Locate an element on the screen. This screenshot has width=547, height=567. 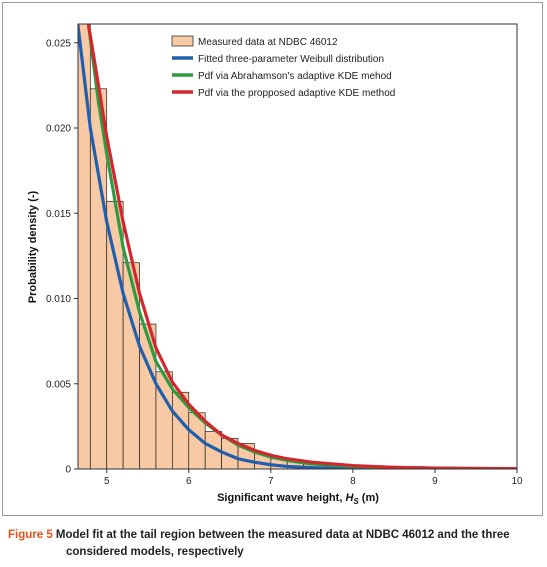
y-tick-label: 0.025 is located at coordinates (58, 43).